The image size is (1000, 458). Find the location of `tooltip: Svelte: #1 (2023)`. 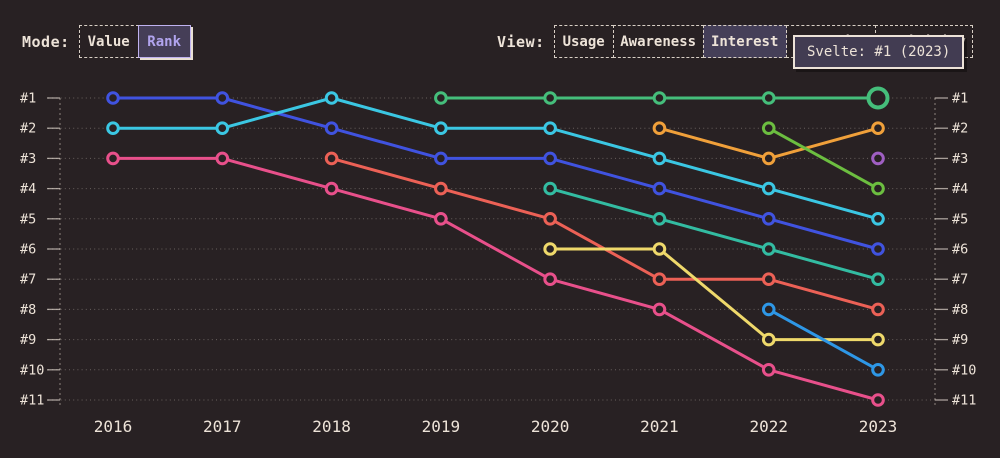

tooltip: Svelte: #1 (2023) is located at coordinates (879, 52).